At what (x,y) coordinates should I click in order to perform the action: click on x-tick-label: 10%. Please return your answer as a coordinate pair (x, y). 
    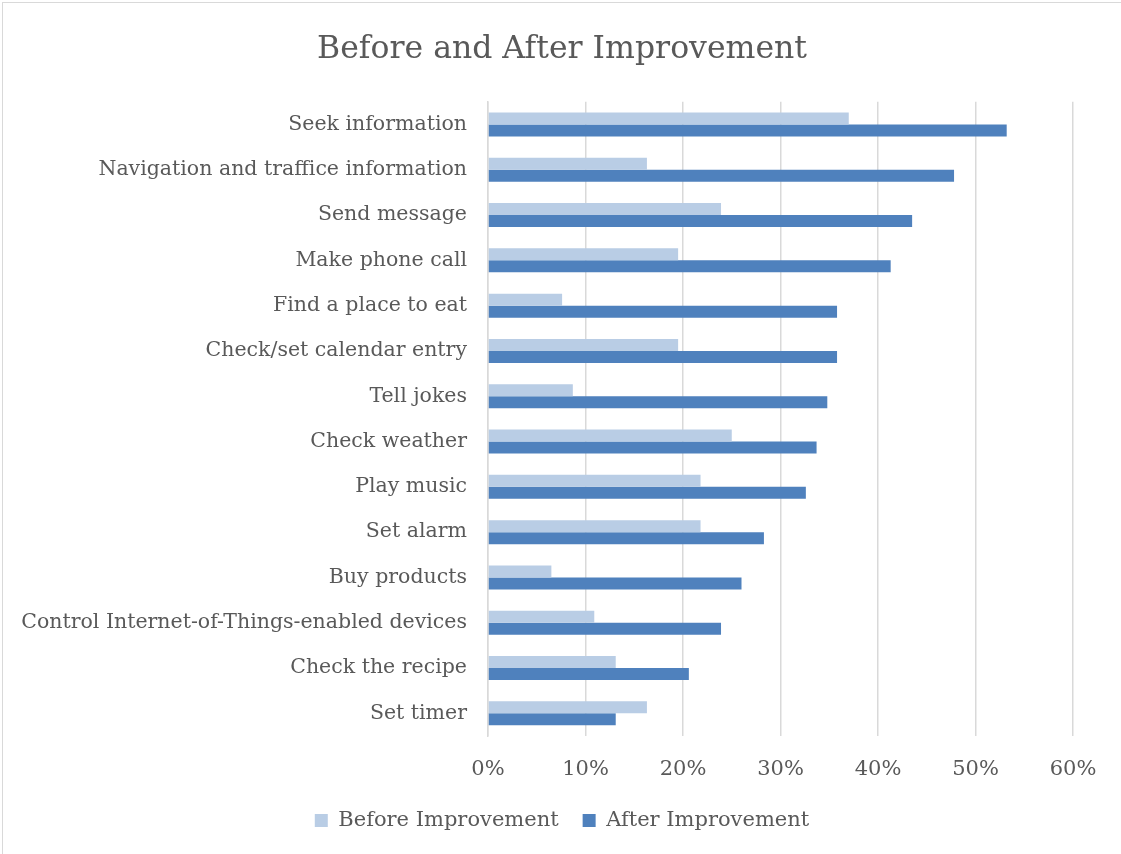
    Looking at the image, I should click on (585, 768).